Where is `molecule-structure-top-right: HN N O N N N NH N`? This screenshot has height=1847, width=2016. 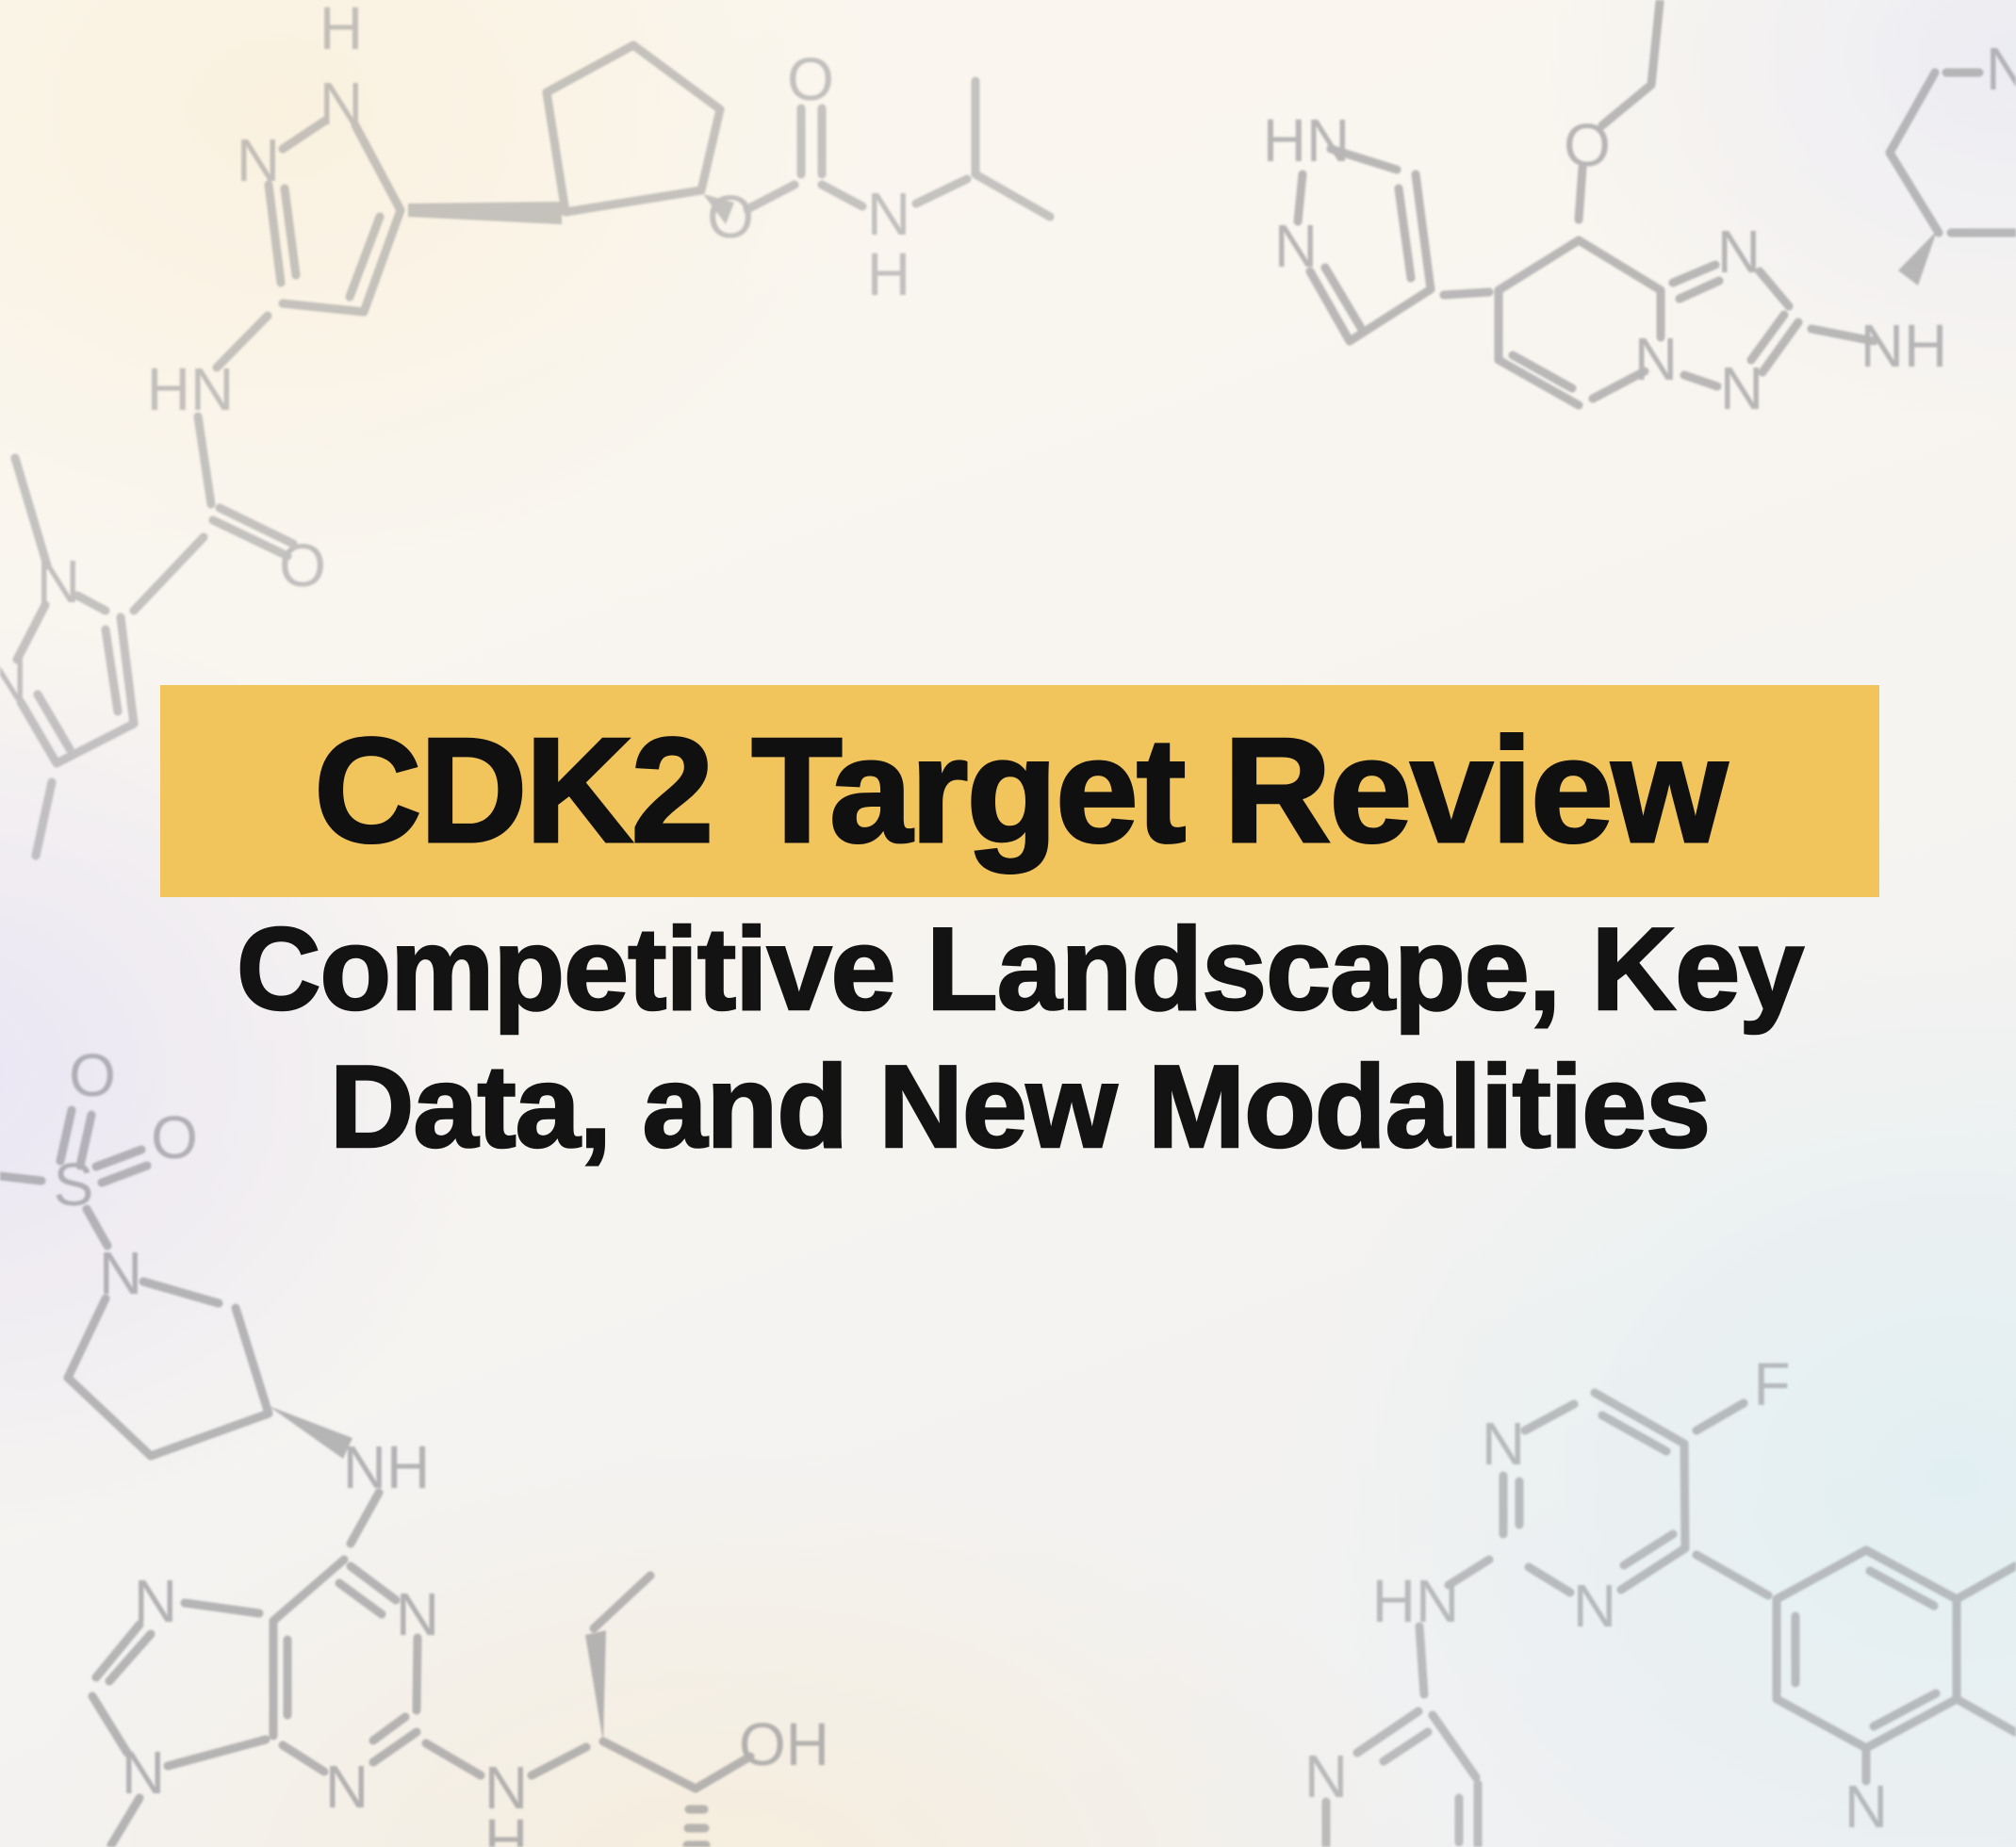 molecule-structure-top-right: HN N O N N N NH N is located at coordinates (1639, 211).